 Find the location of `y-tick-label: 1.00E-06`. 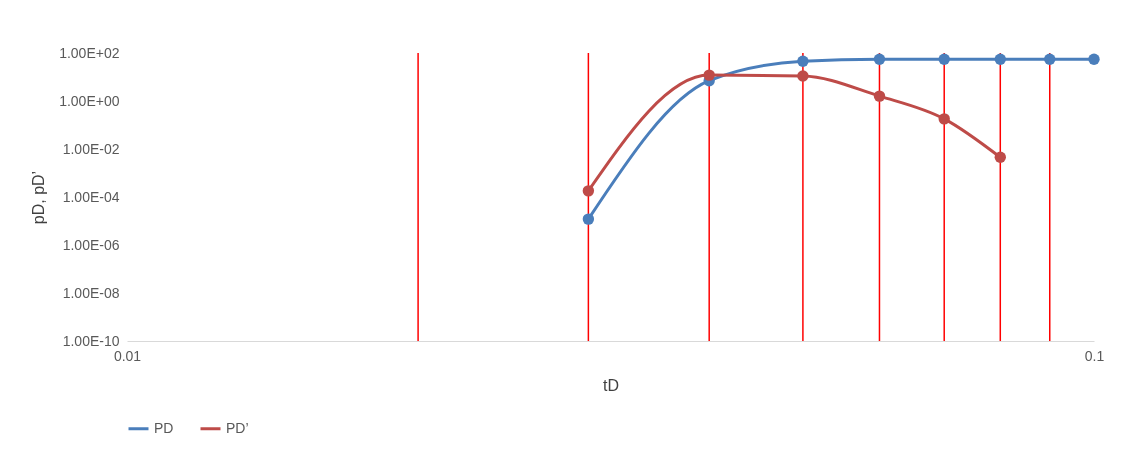

y-tick-label: 1.00E-06 is located at coordinates (91, 244).